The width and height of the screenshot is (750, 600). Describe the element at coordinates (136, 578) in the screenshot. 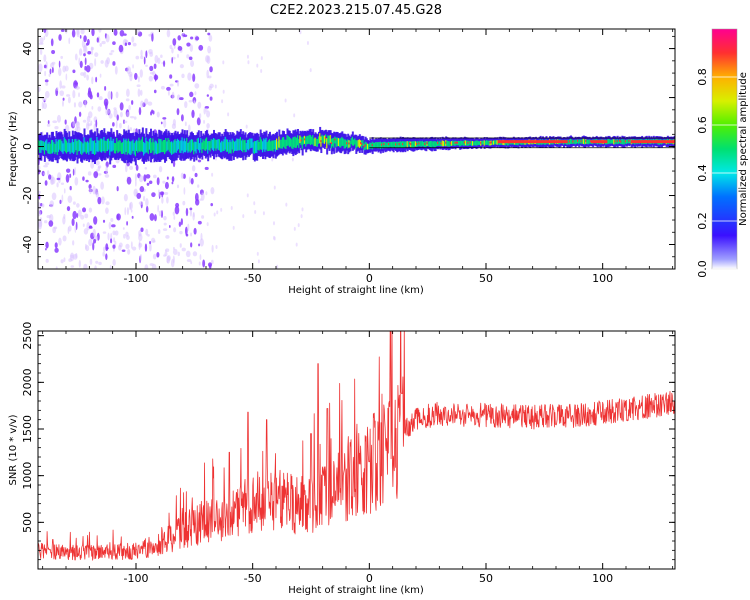

I see `x-tick-label: -100` at that location.